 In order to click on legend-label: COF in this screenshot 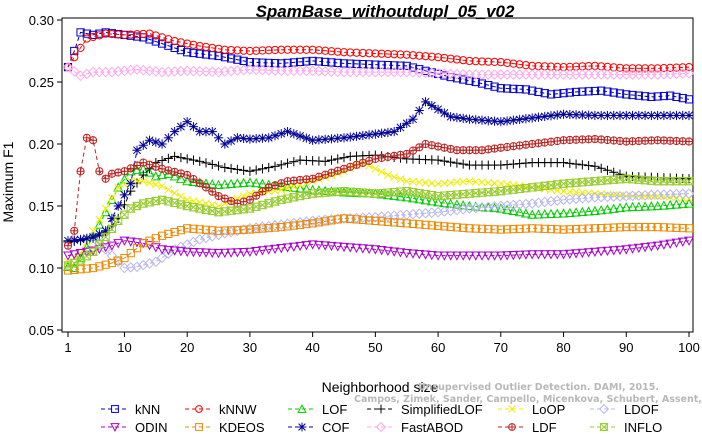, I will do `click(336, 427)`.